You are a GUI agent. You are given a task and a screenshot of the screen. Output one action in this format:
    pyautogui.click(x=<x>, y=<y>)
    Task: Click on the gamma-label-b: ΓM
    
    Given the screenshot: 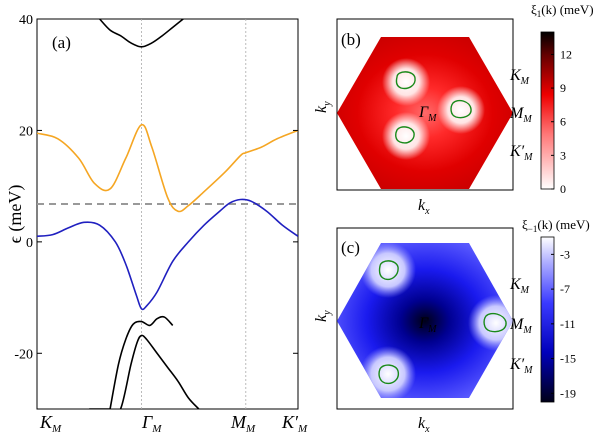 What is the action you would take?
    pyautogui.click(x=427, y=114)
    